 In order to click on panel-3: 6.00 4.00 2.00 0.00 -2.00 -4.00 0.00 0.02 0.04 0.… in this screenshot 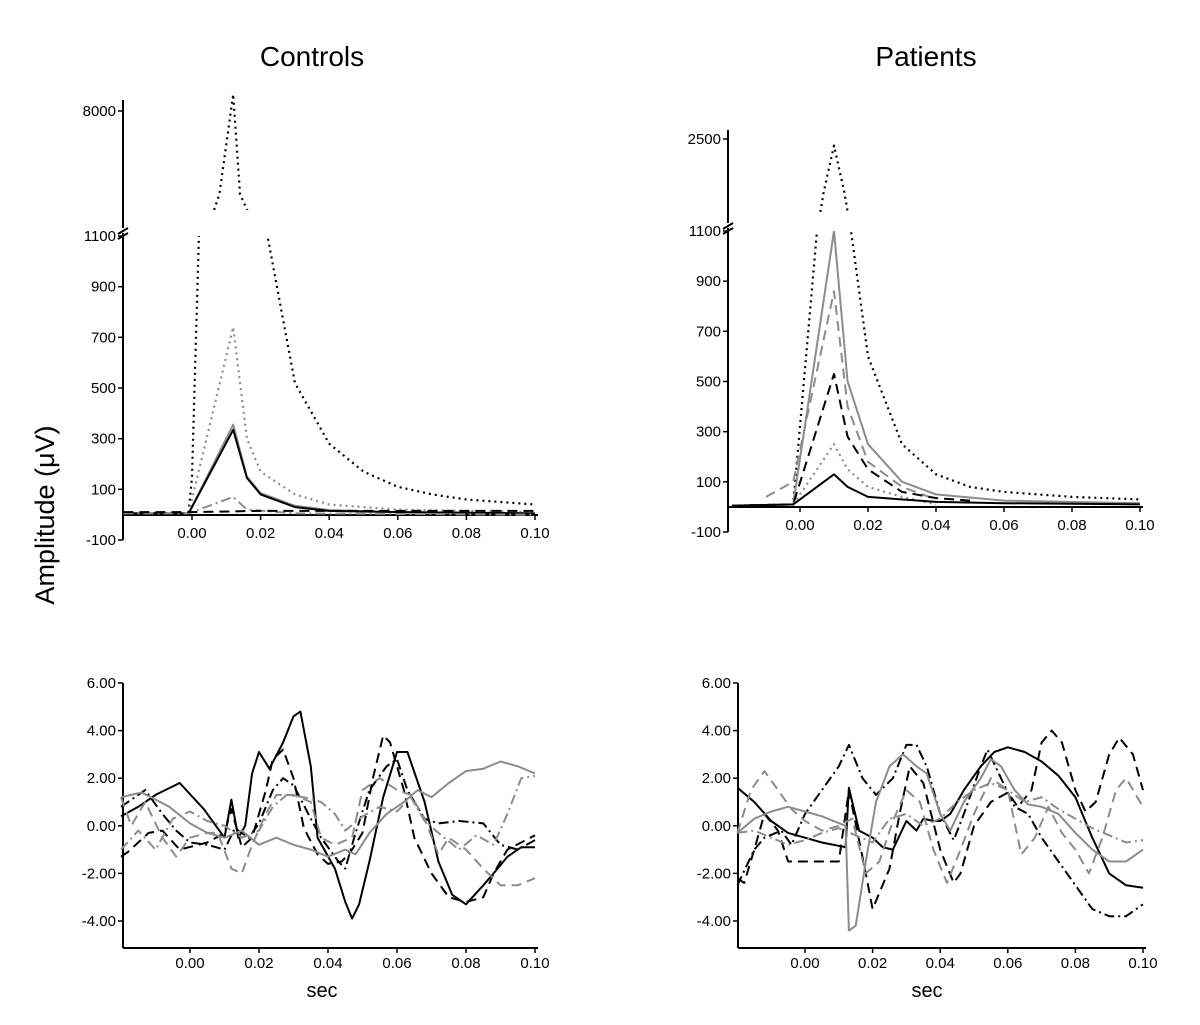, I will do `click(927, 823)`.